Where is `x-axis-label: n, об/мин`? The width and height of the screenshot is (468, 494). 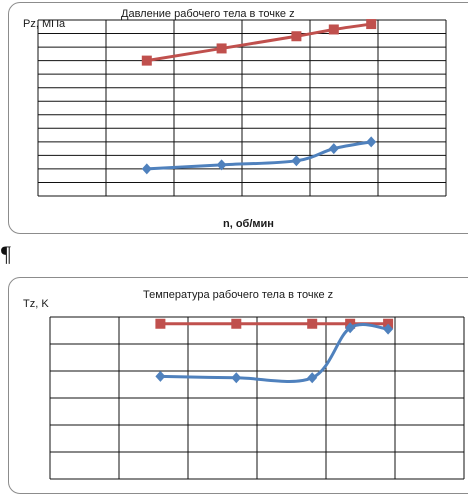 x-axis-label: n, об/мин is located at coordinates (248, 224).